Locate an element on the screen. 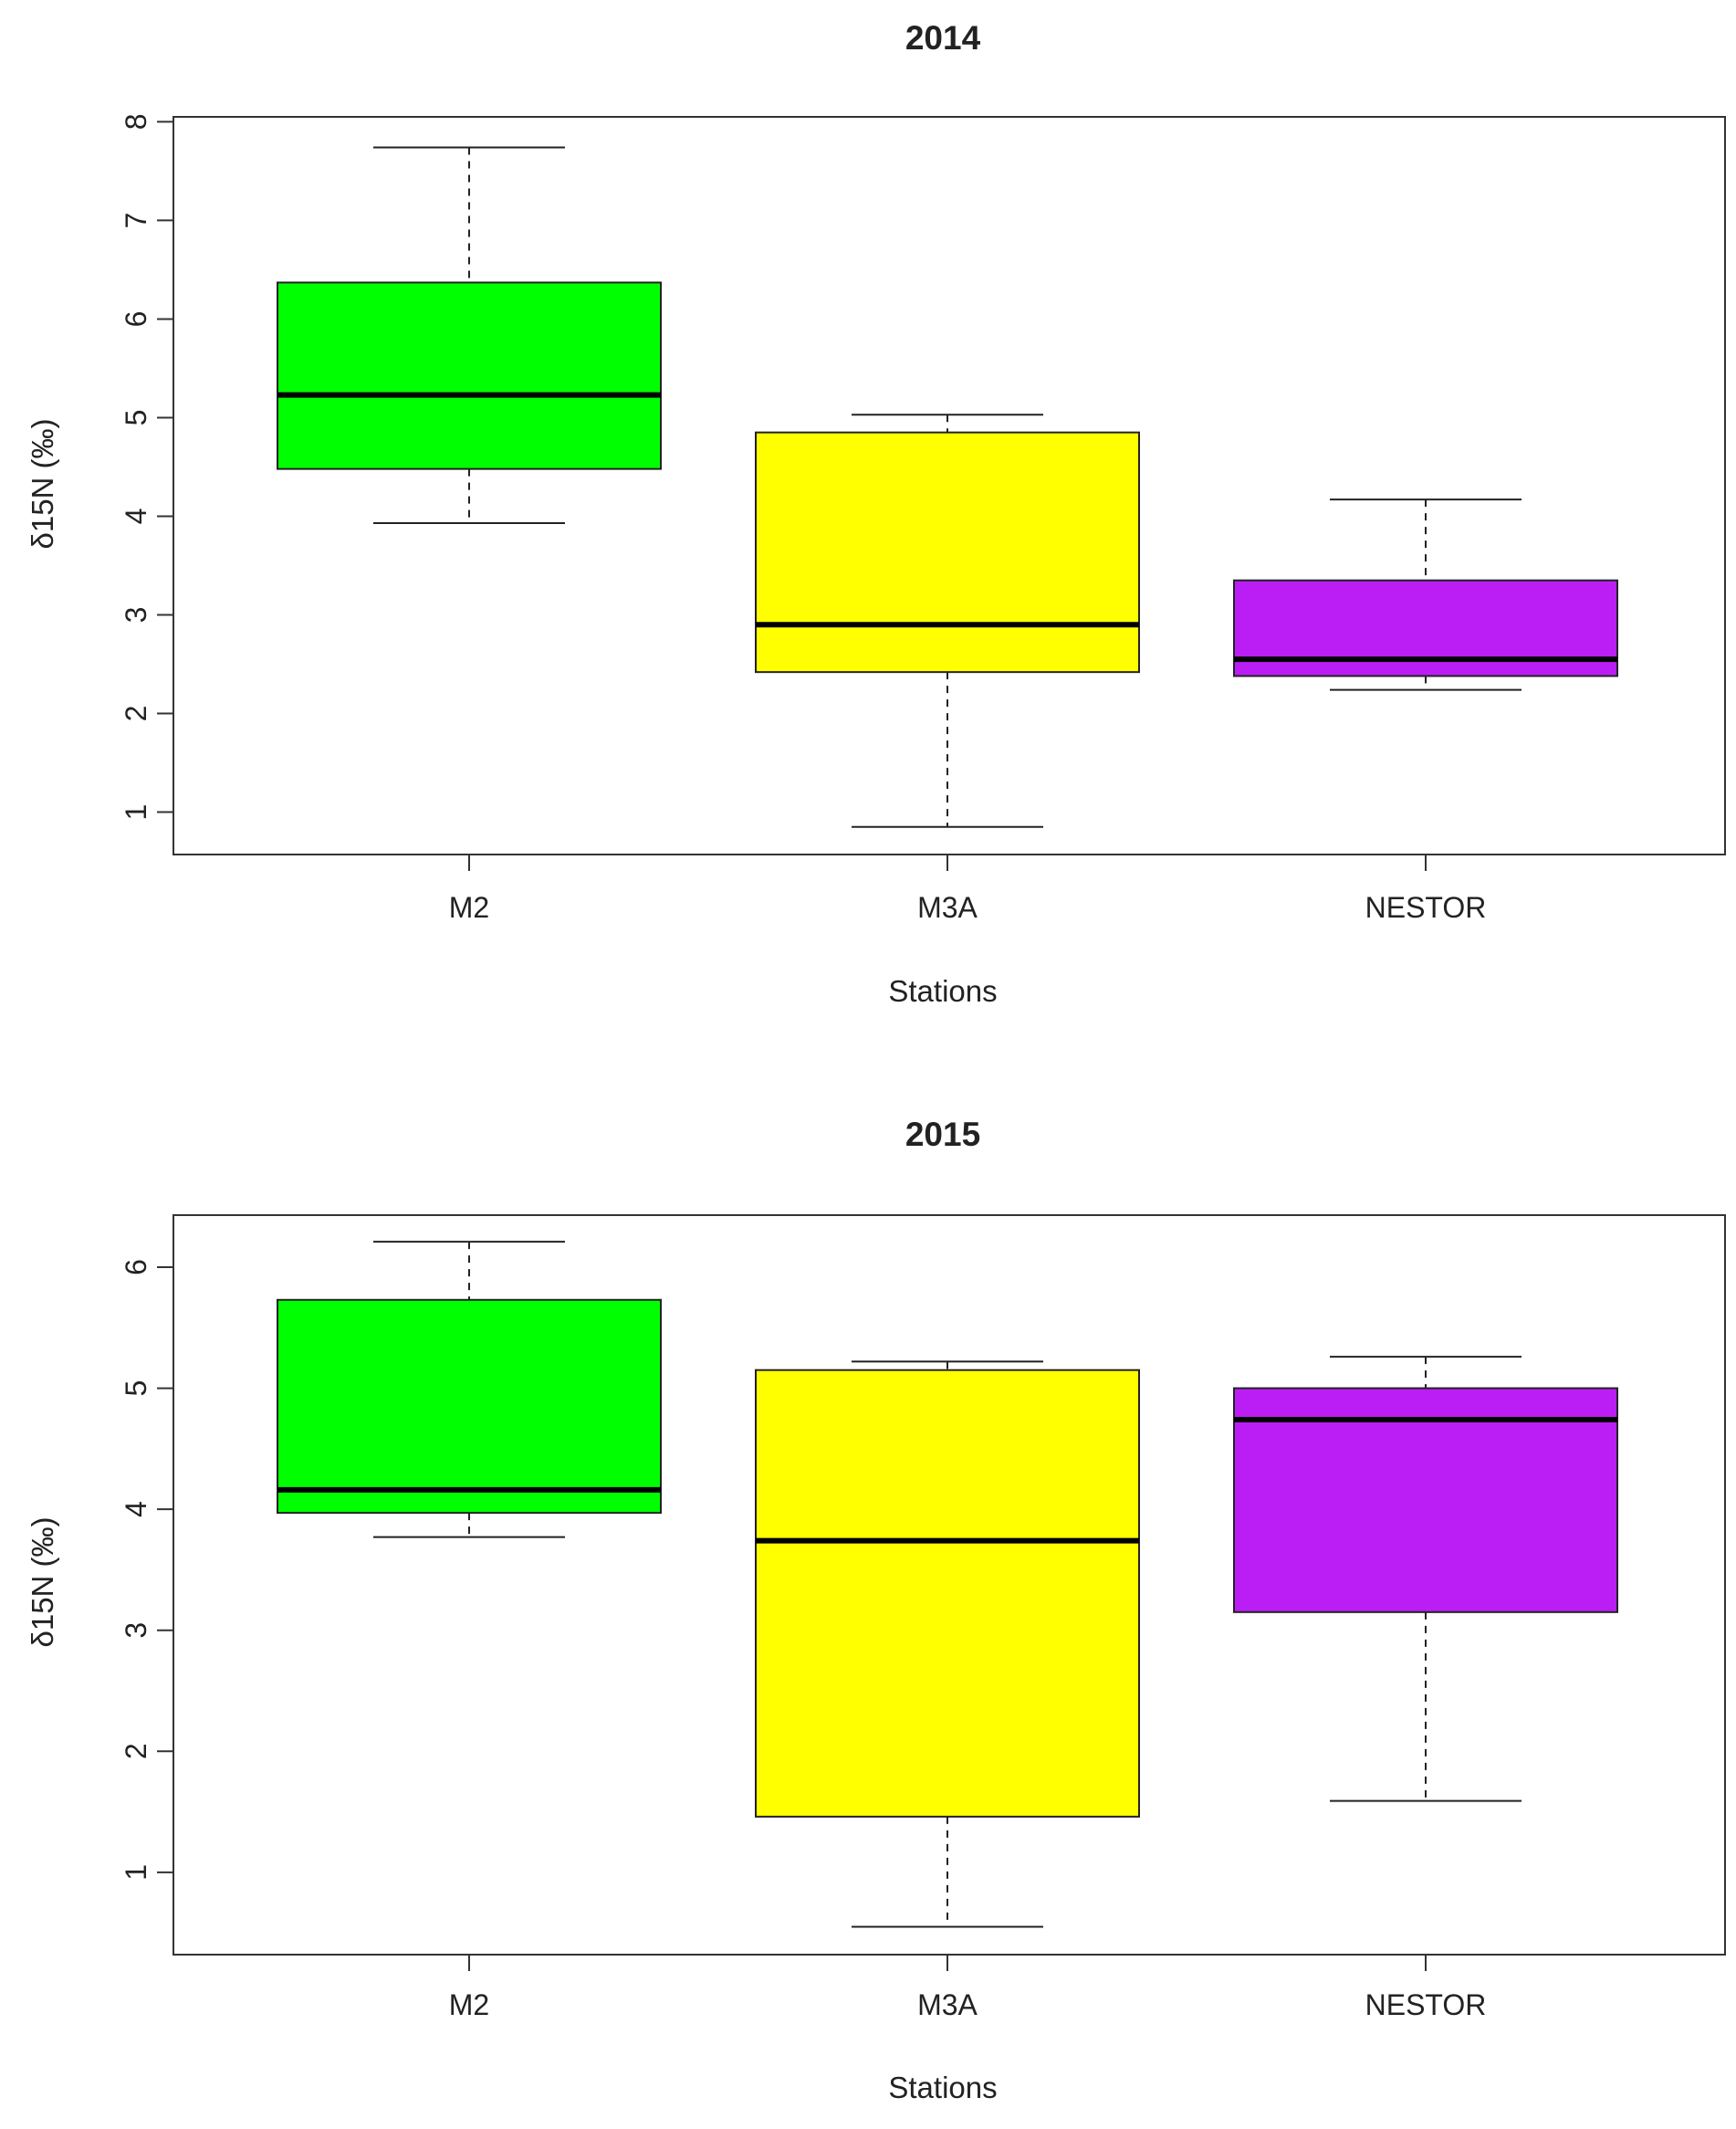 Image resolution: width=1736 pixels, height=2129 pixels. y-tick-label: 7 is located at coordinates (136, 221).